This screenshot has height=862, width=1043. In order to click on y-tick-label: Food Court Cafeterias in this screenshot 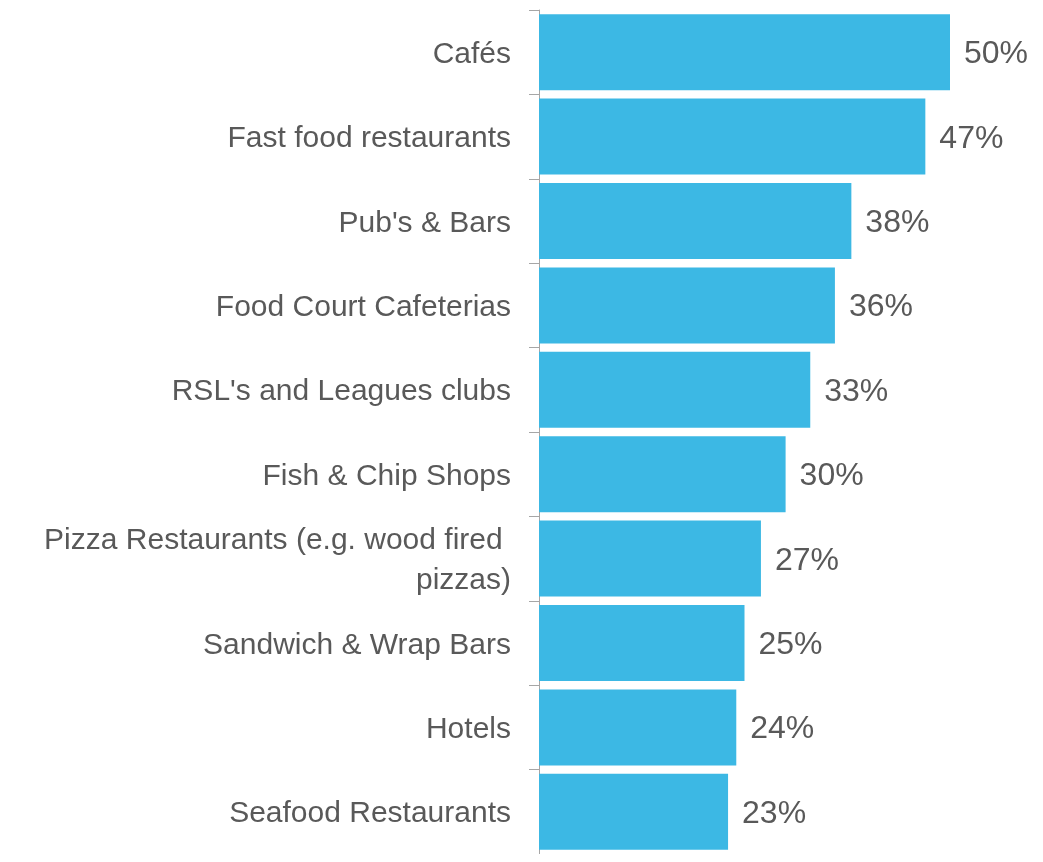, I will do `click(363, 305)`.